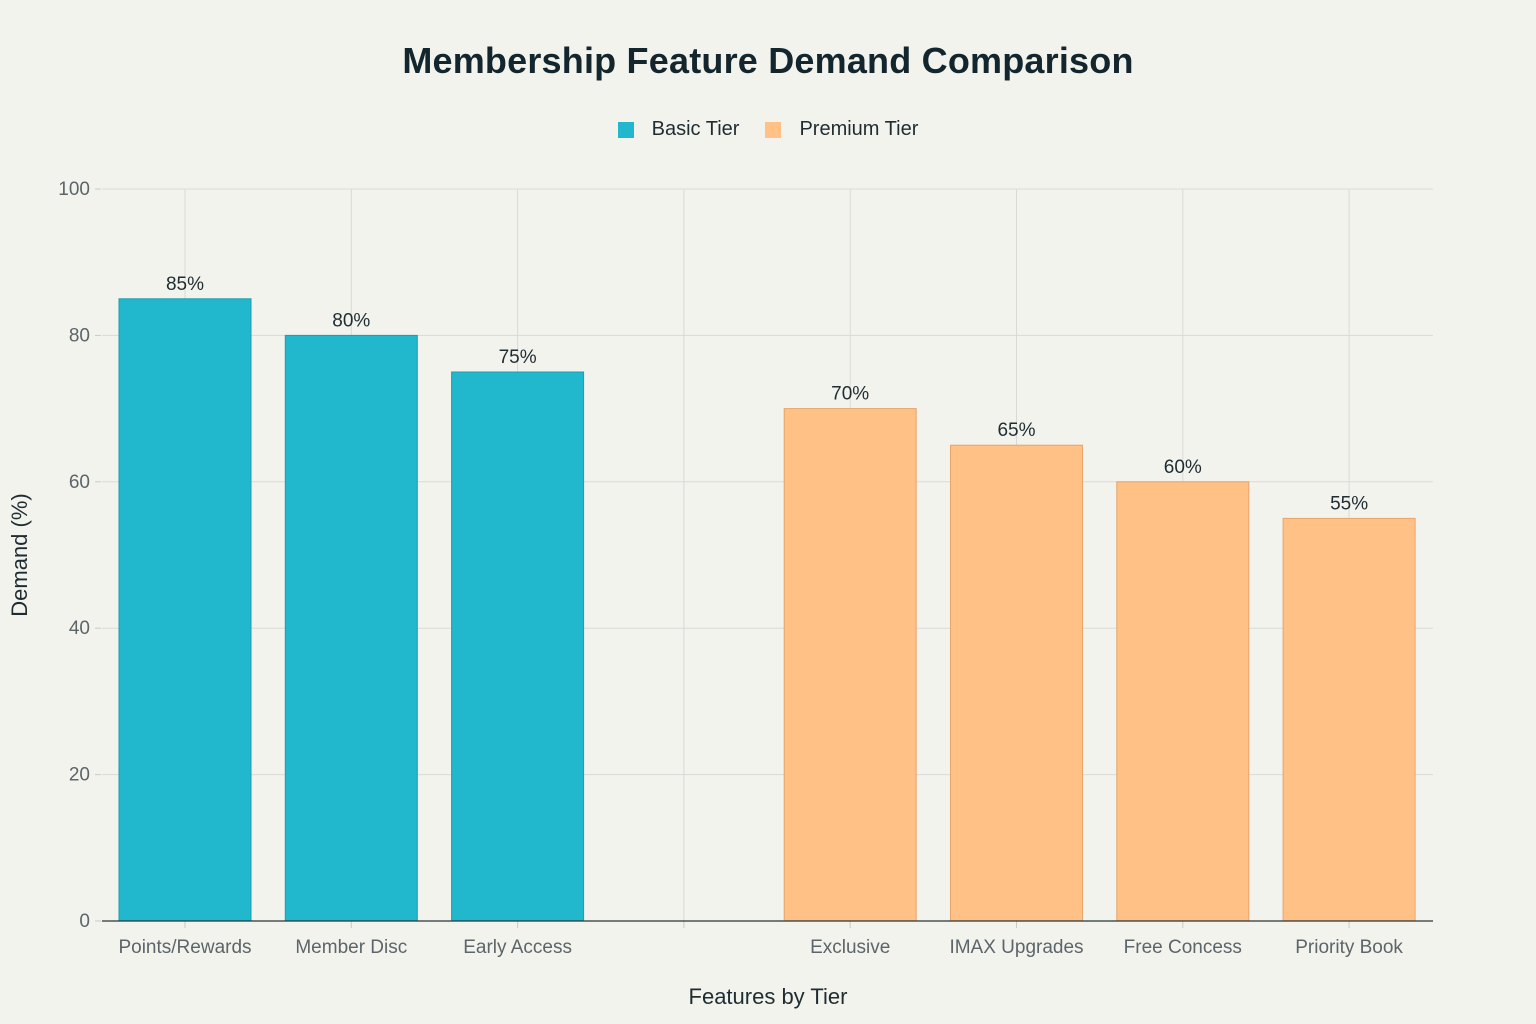 This screenshot has width=1536, height=1024. I want to click on y-tick-label: 40, so click(79, 628).